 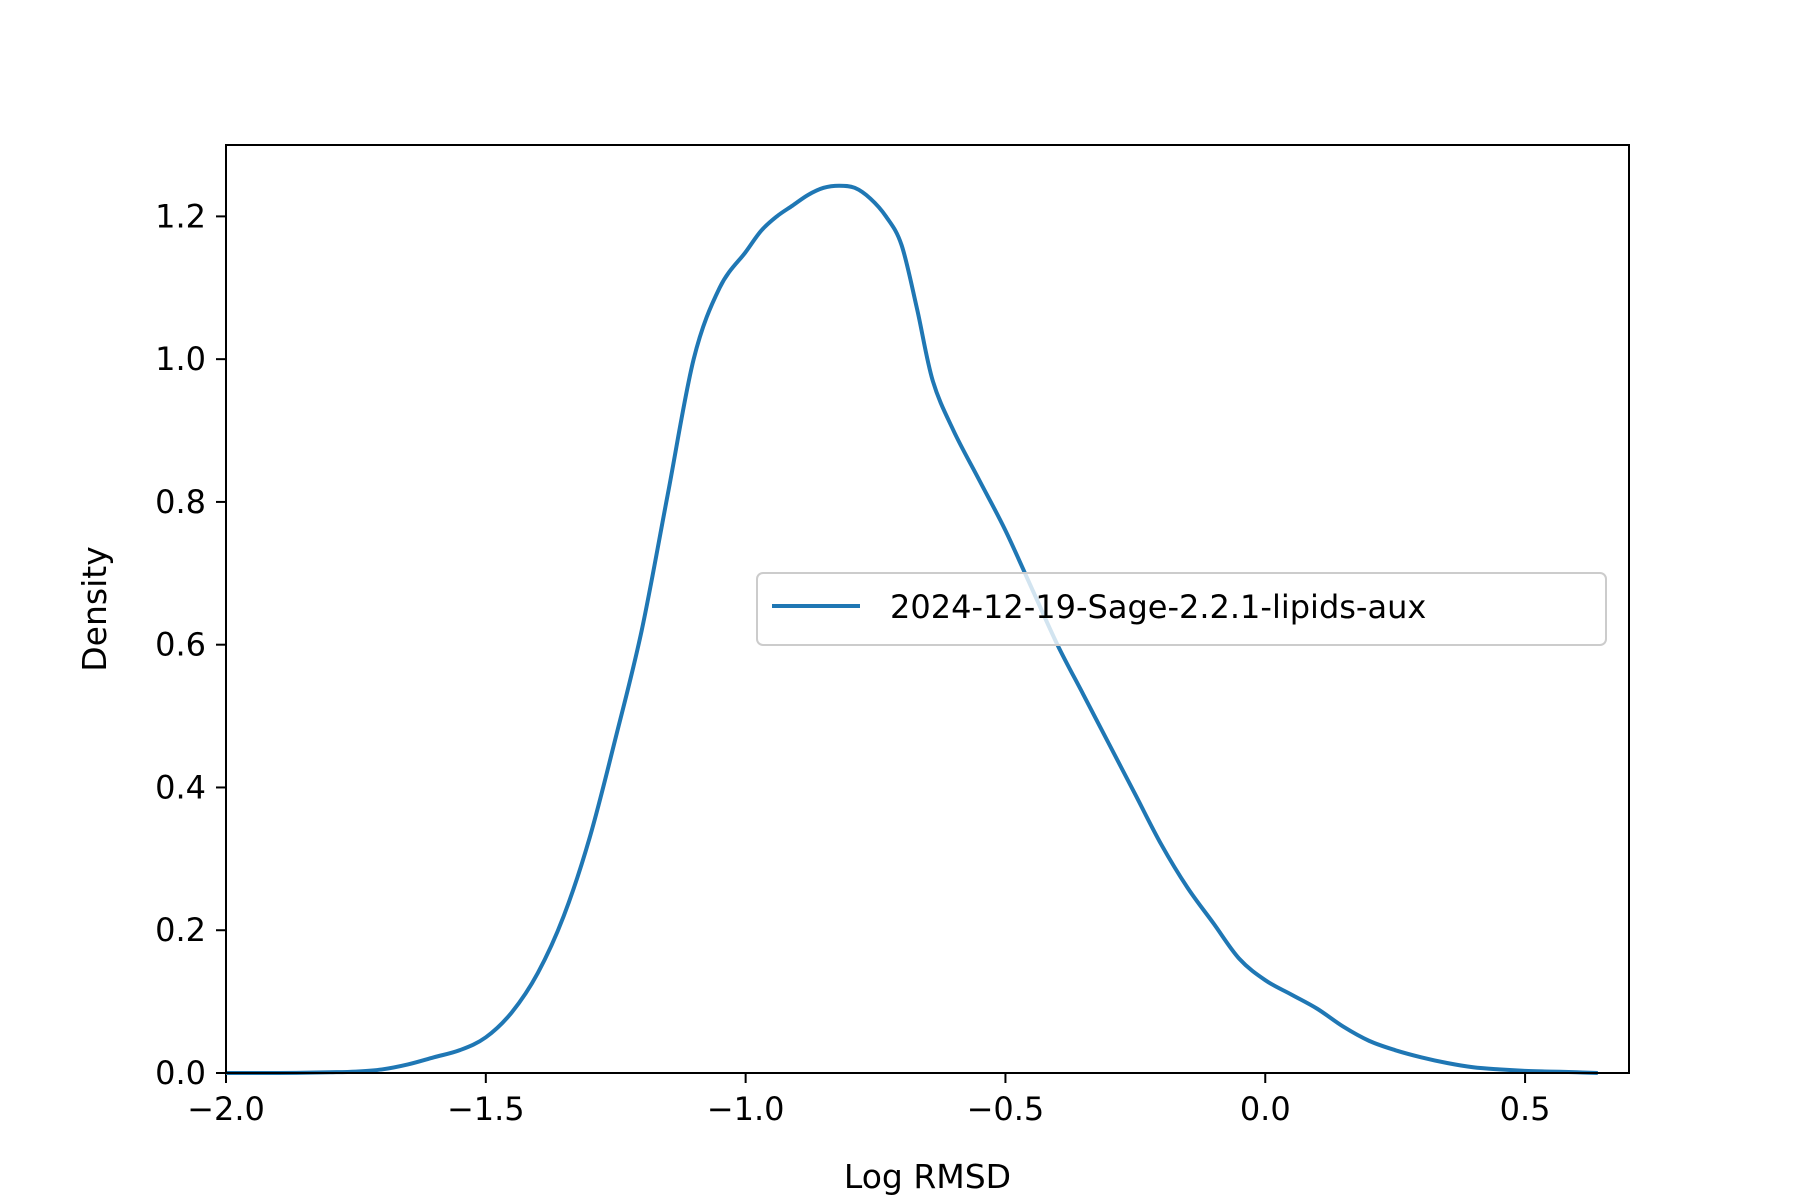 What do you see at coordinates (94, 608) in the screenshot?
I see `y-axis-label: Density` at bounding box center [94, 608].